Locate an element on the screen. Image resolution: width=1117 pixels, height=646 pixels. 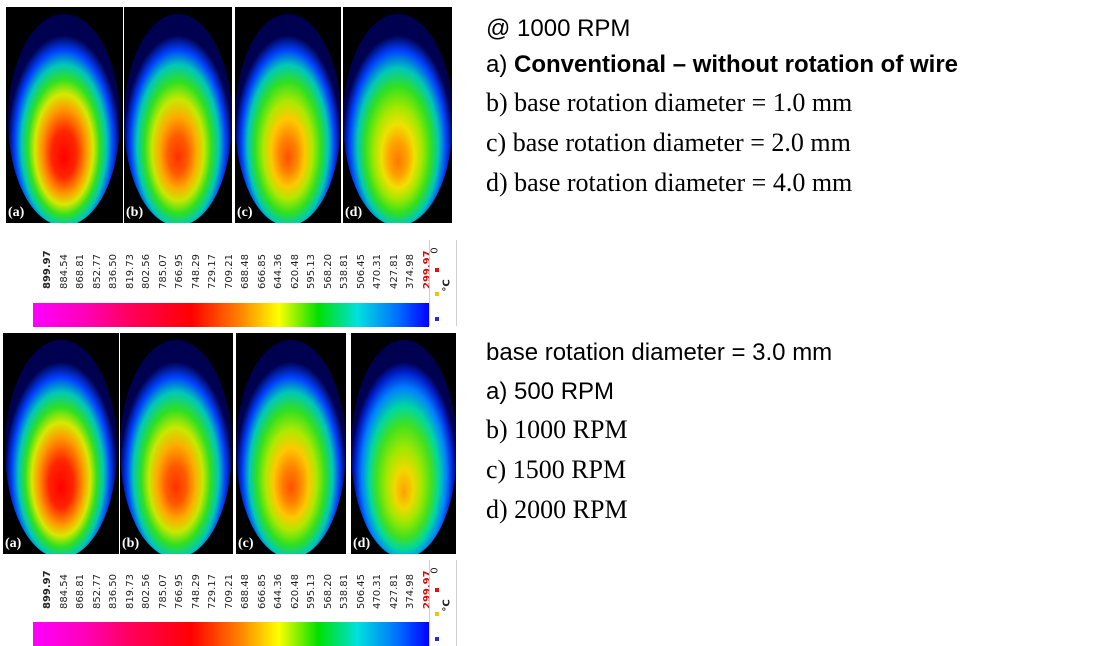
bottom-legend-heading: base rotation diameter = 3.0 mm is located at coordinates (659, 352).